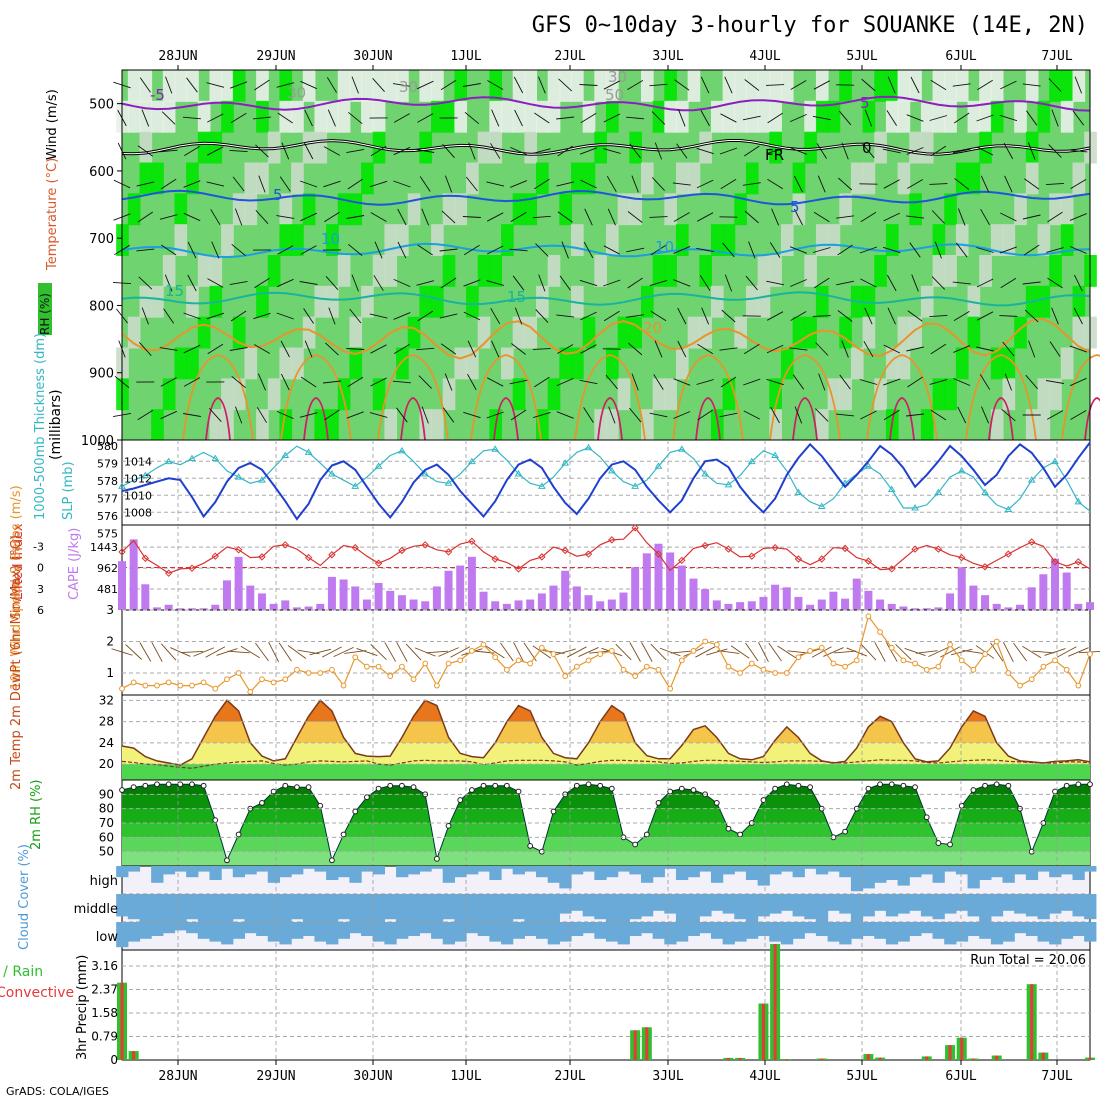 The height and width of the screenshot is (1100, 1100). What do you see at coordinates (681, 448) in the screenshot?
I see `thickness-point` at bounding box center [681, 448].